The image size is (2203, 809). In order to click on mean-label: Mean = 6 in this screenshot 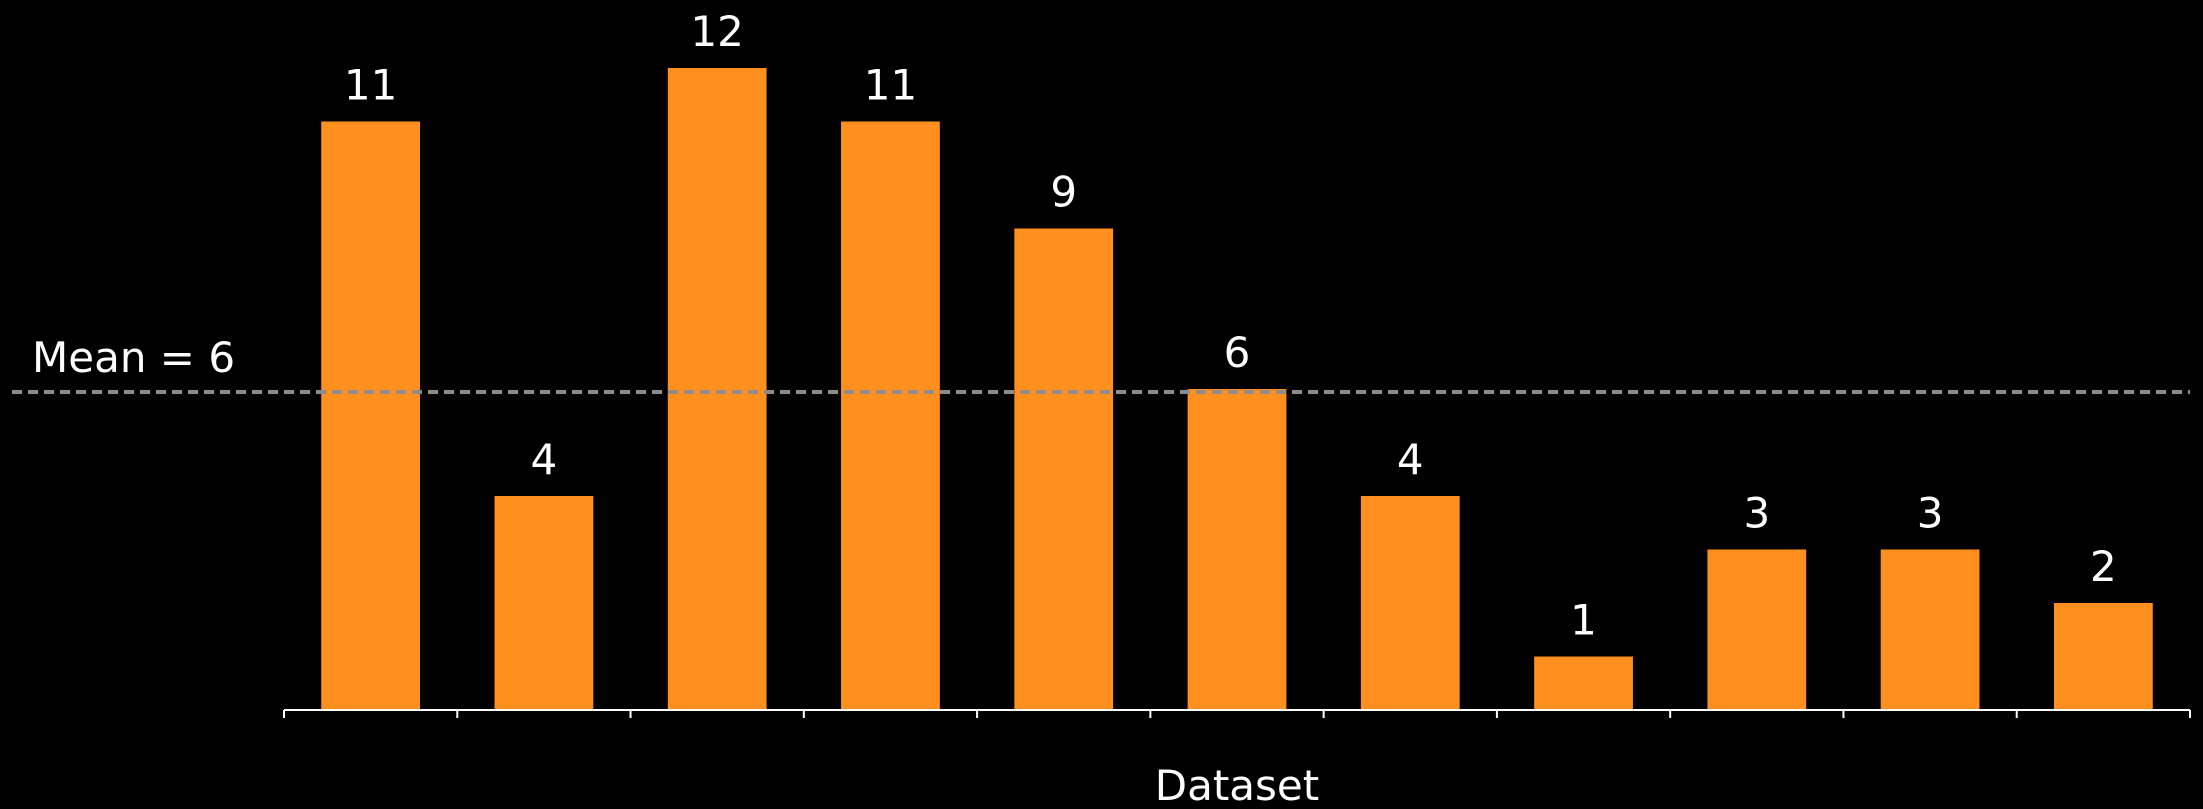, I will do `click(133, 357)`.